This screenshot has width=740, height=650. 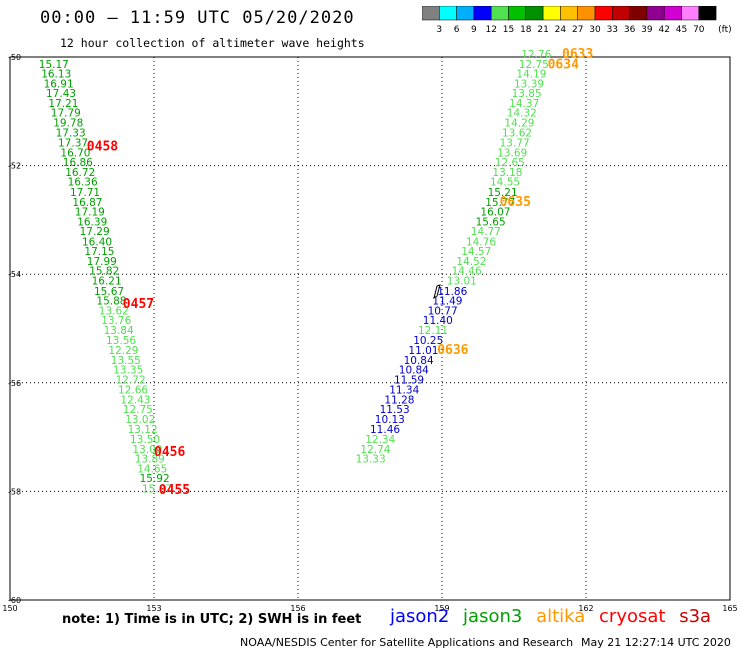 I want to click on wave-height-label-east: 15.21, so click(x=503, y=193).